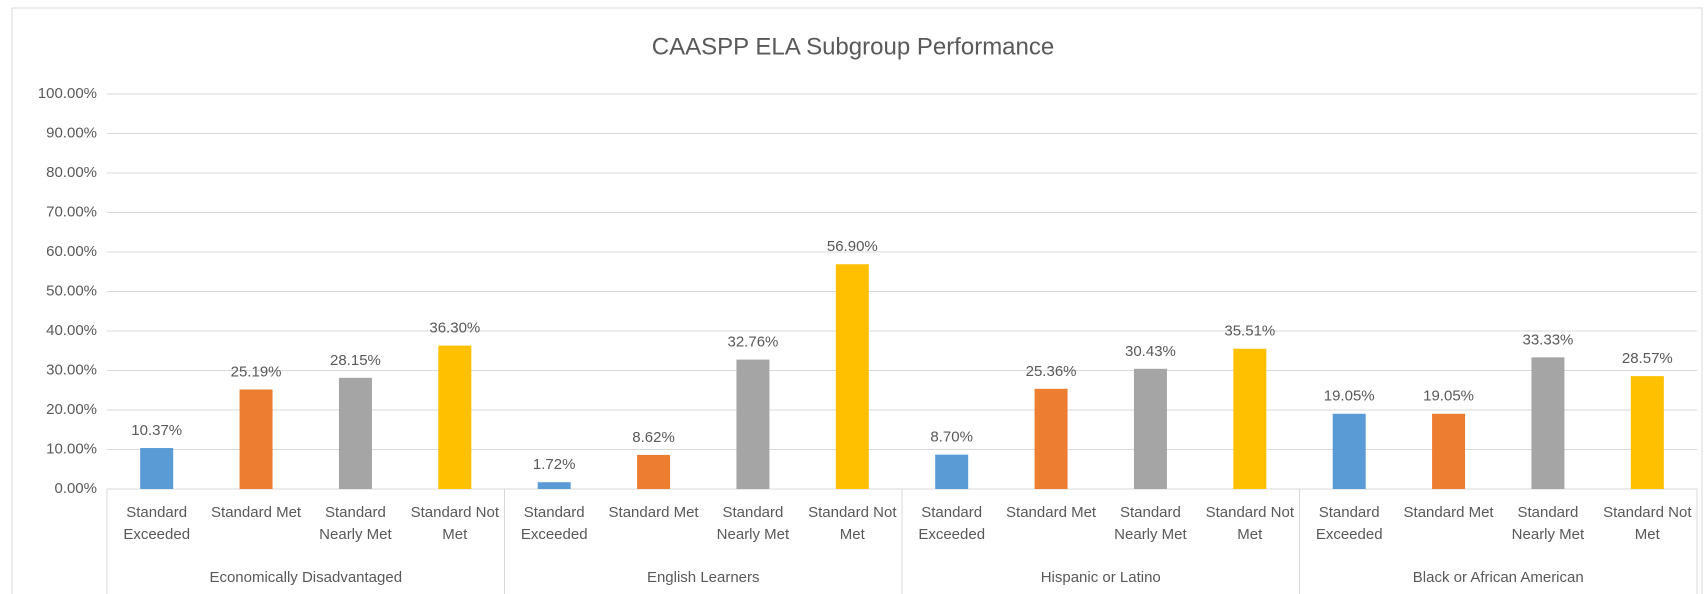  What do you see at coordinates (951, 437) in the screenshot?
I see `data-label: 8.70%` at bounding box center [951, 437].